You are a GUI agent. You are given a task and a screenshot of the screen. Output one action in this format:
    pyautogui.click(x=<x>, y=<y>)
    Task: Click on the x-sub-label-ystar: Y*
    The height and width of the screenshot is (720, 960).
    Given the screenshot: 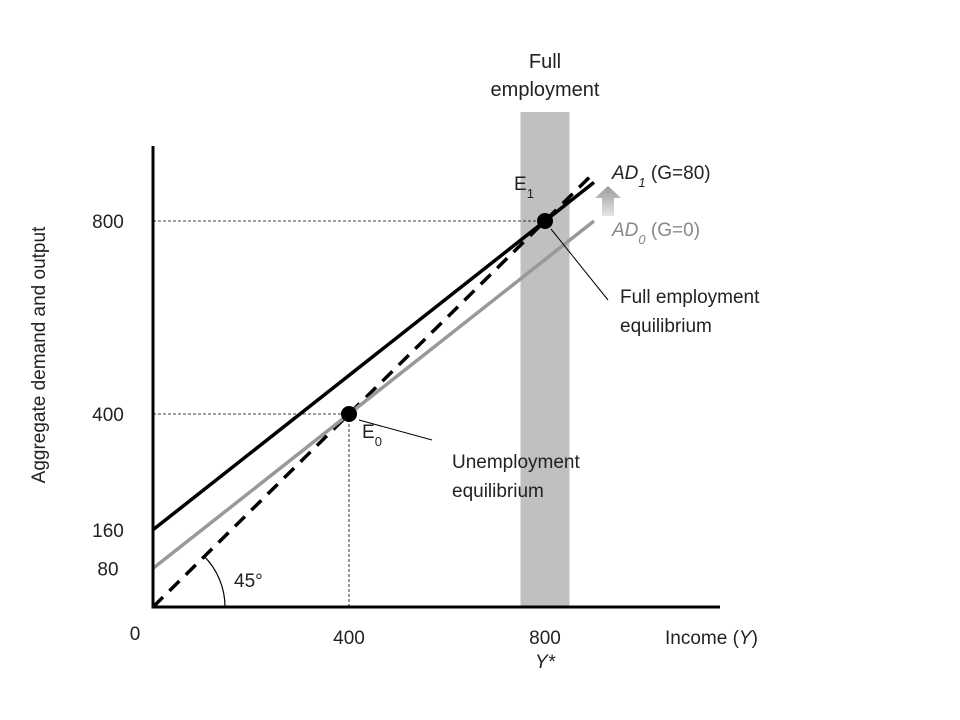 What is the action you would take?
    pyautogui.click(x=545, y=662)
    